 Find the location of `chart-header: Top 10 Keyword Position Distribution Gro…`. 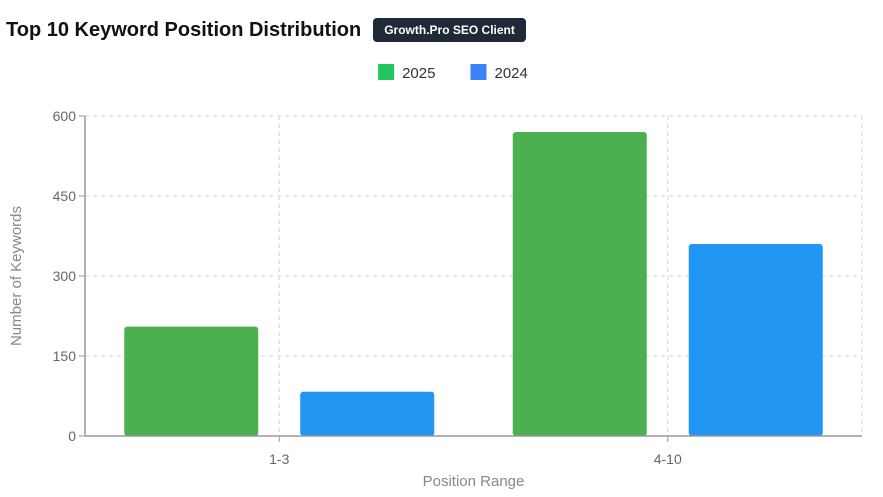

chart-header: Top 10 Keyword Position Distribution Gro… is located at coordinates (266, 30).